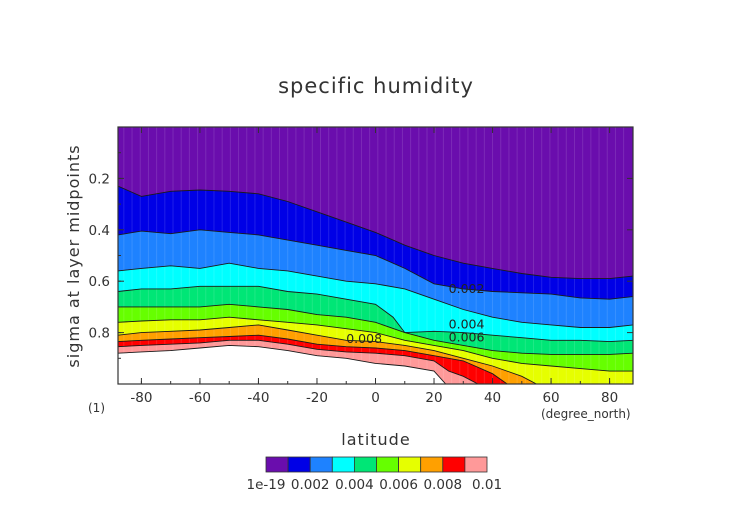  What do you see at coordinates (99, 334) in the screenshot?
I see `y-tick-label: 0.8` at bounding box center [99, 334].